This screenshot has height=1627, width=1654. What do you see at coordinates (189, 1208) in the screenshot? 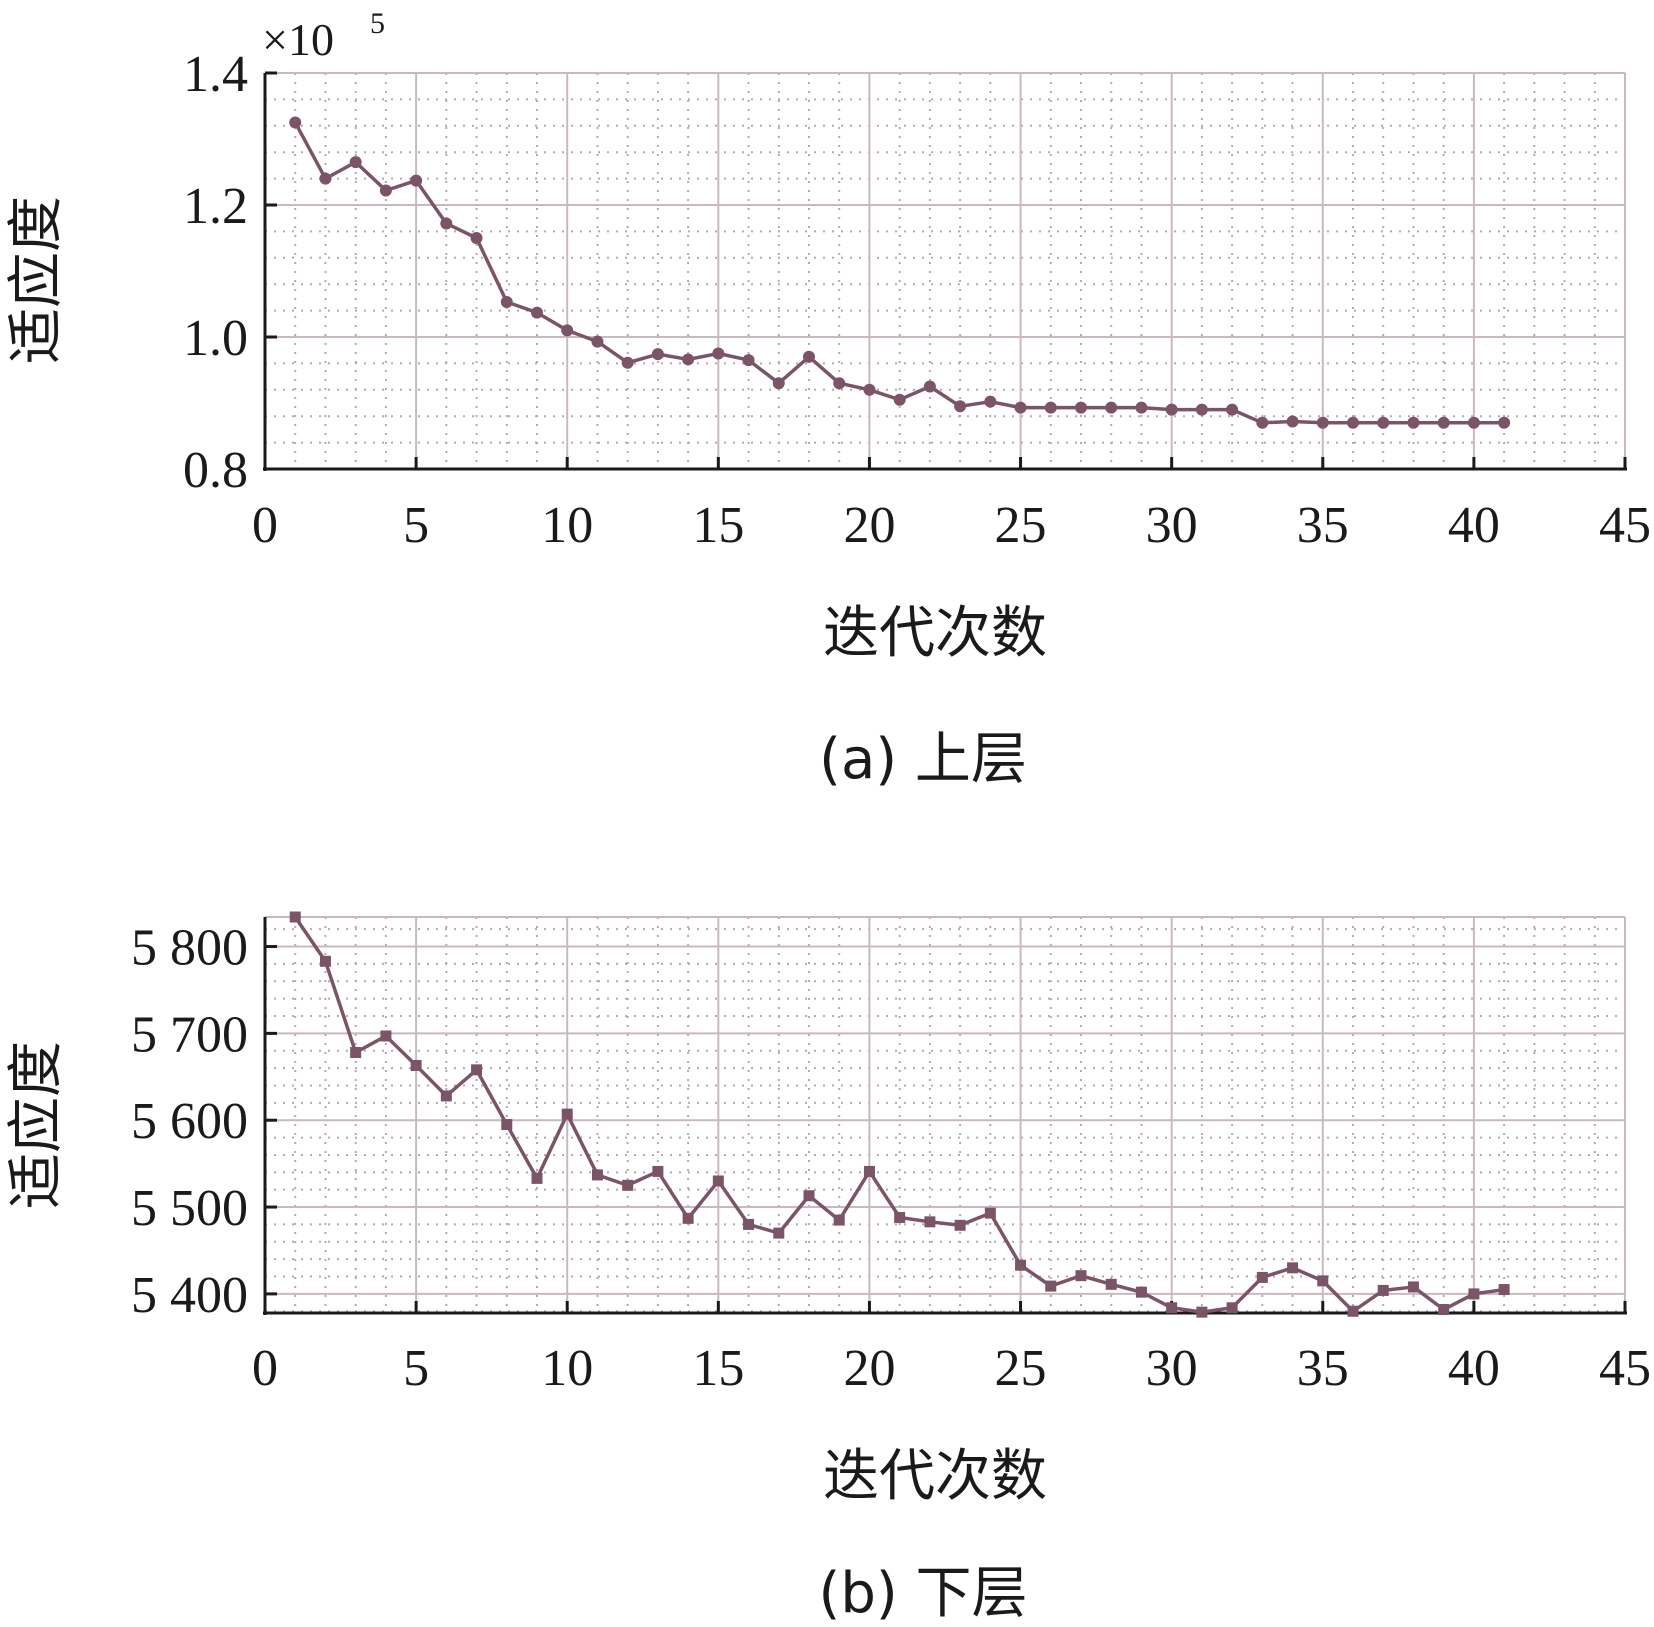
I see `y-tick-label: 5 500` at bounding box center [189, 1208].